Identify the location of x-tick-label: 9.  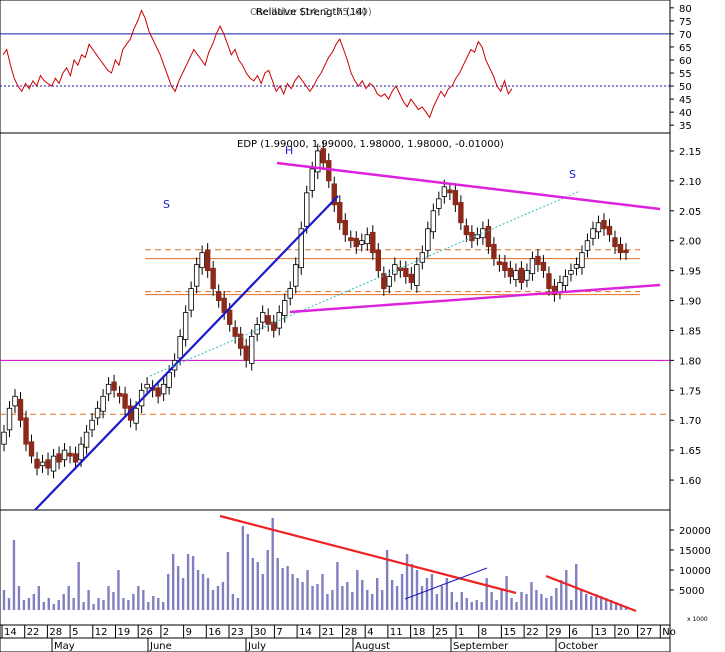
(189, 632).